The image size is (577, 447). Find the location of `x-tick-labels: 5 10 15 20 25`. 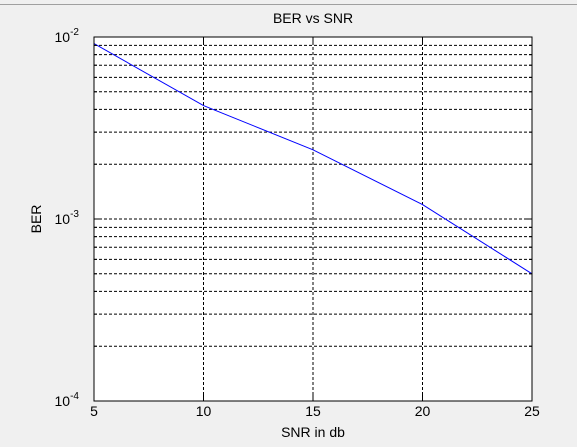

x-tick-labels: 5 10 15 20 25 is located at coordinates (315, 411).